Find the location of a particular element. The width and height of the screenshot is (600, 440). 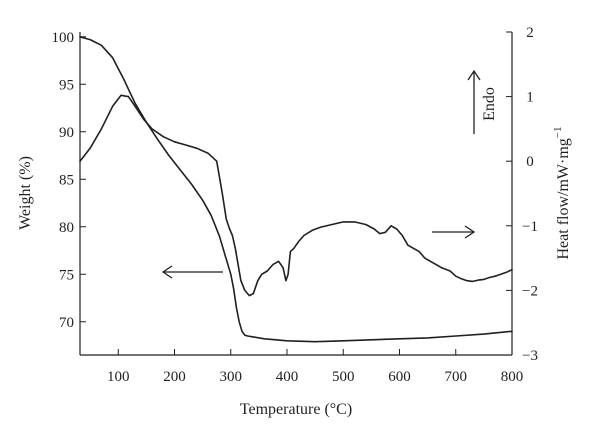

right-y-tick-label: −1 is located at coordinates (530, 227).